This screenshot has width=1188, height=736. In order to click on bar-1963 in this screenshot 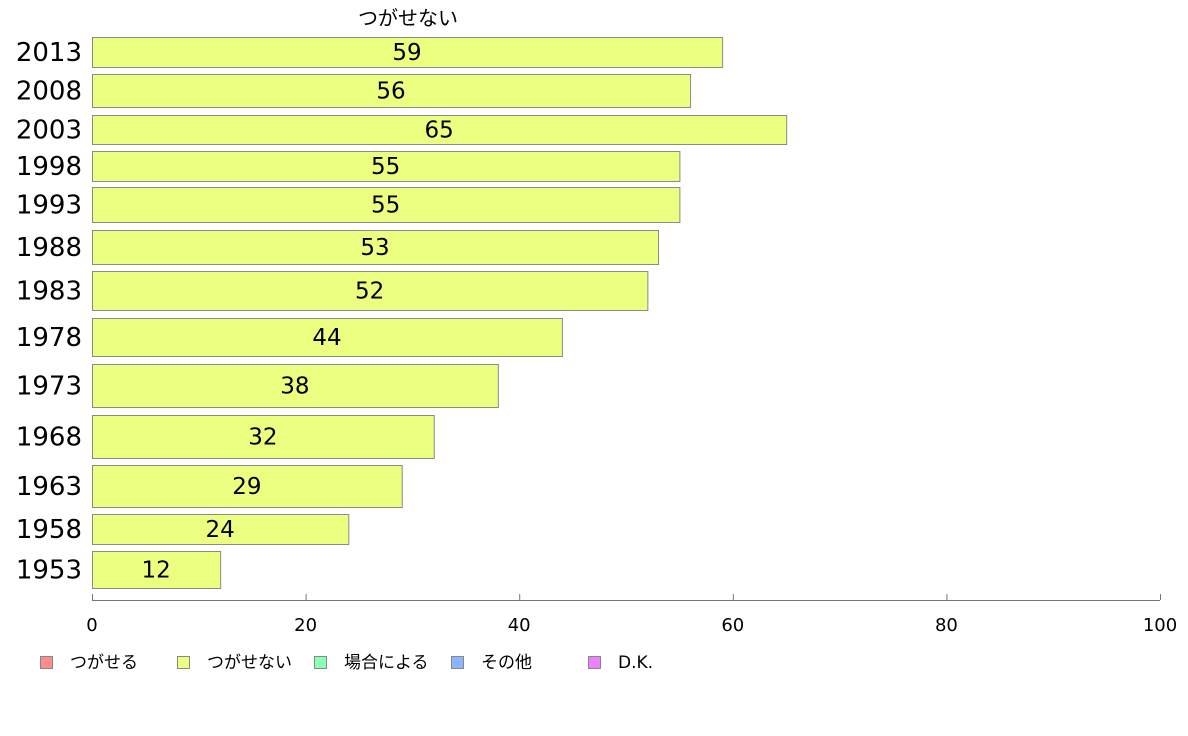, I will do `click(247, 486)`.